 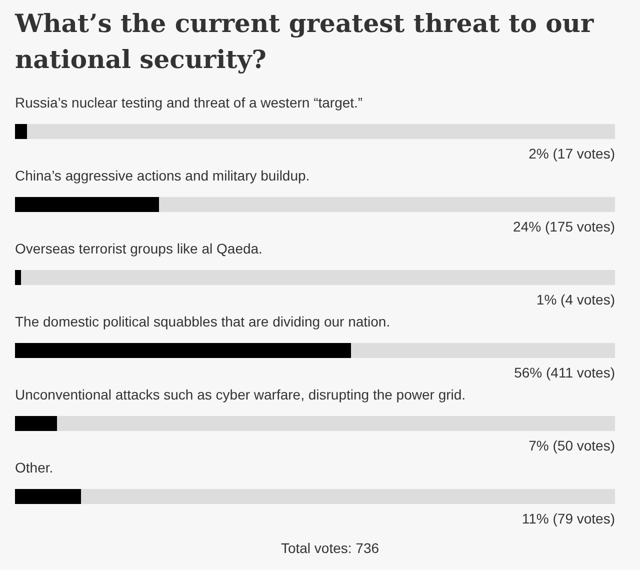 I want to click on data-label: 7% (50 votes), so click(x=571, y=446).